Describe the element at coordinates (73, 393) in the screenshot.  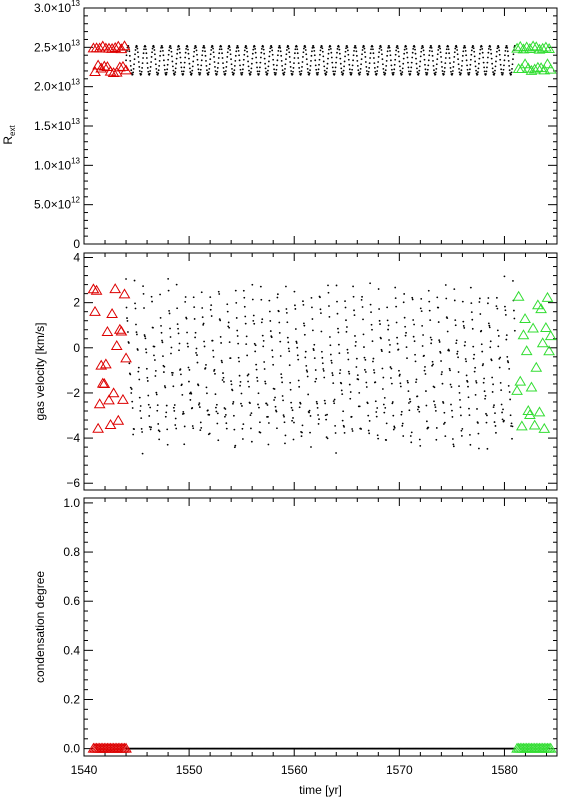
I see `y-tick-label: −2` at that location.